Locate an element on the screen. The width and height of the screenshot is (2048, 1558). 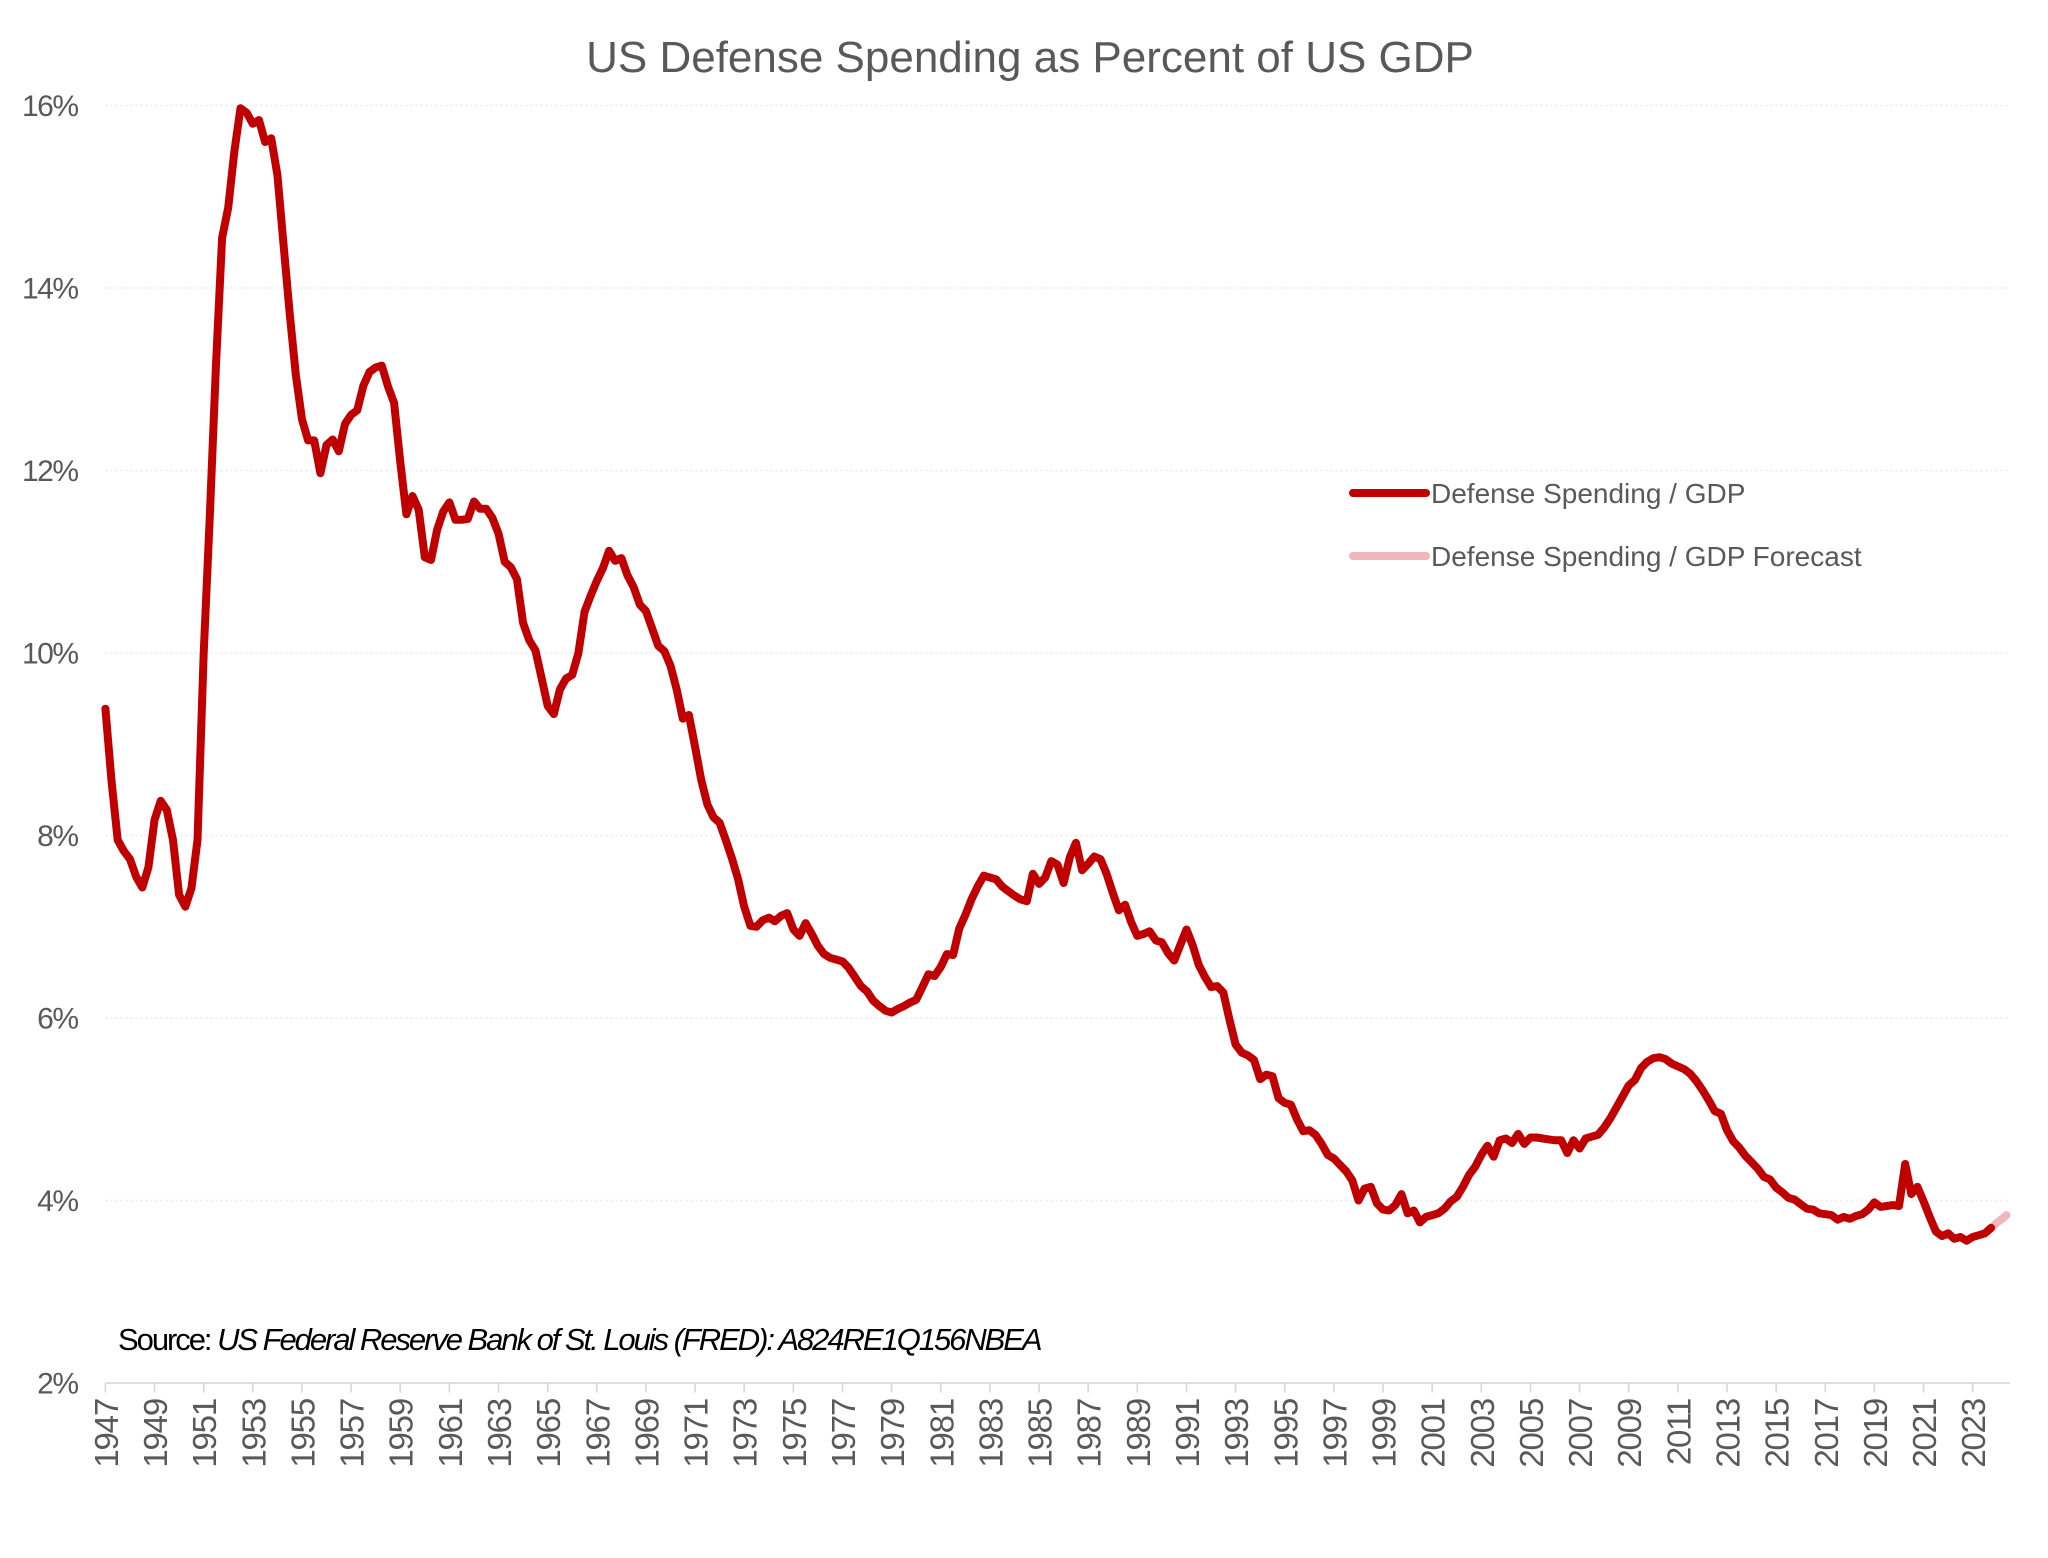
svg-text: 2017 is located at coordinates (1826, 1433).